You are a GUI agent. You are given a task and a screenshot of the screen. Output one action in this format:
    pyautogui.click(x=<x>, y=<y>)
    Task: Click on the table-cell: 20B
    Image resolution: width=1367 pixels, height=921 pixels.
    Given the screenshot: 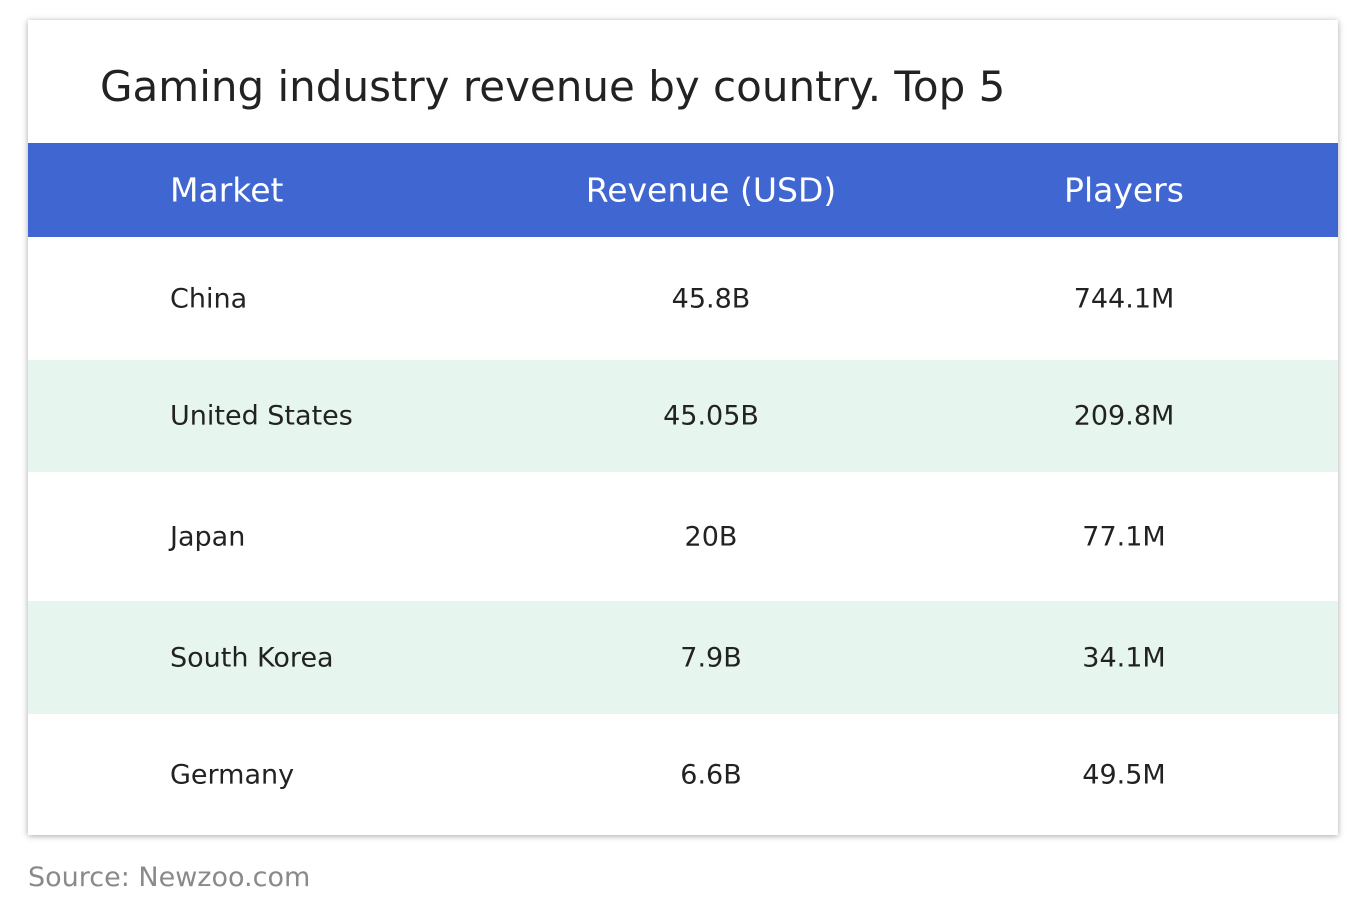 What is the action you would take?
    pyautogui.click(x=711, y=536)
    